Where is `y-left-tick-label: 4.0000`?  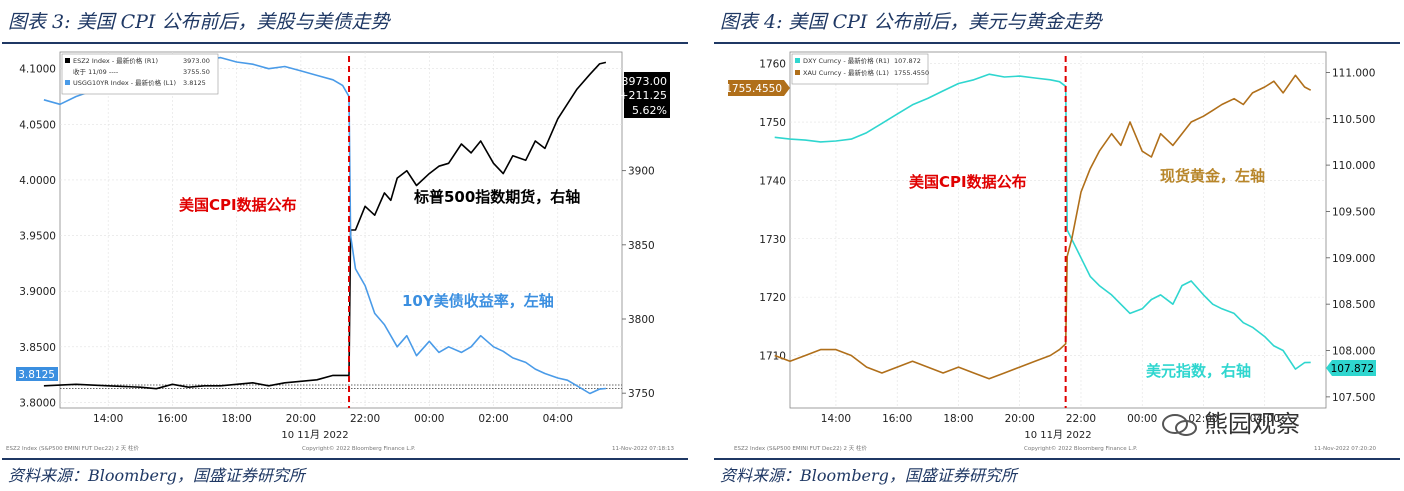 y-left-tick-label: 4.0000 is located at coordinates (37, 181).